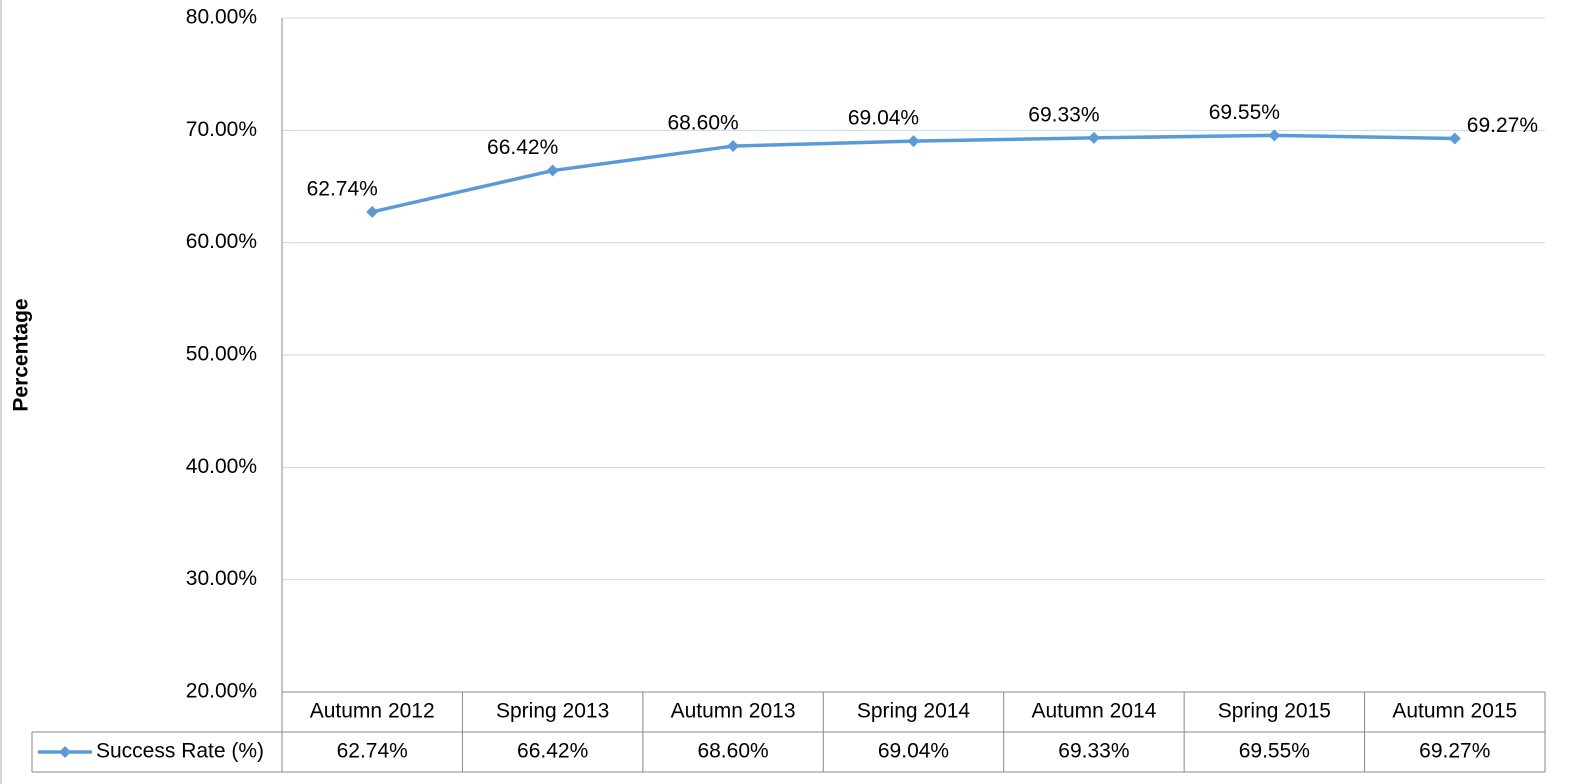  I want to click on y-tick-label: 20.00%, so click(221, 691).